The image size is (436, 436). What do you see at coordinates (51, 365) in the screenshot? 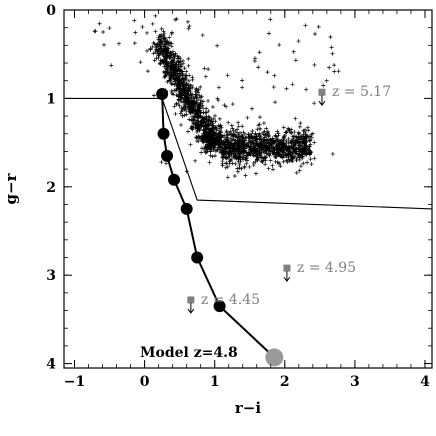
I see `y-tick-label: 4` at bounding box center [51, 365].